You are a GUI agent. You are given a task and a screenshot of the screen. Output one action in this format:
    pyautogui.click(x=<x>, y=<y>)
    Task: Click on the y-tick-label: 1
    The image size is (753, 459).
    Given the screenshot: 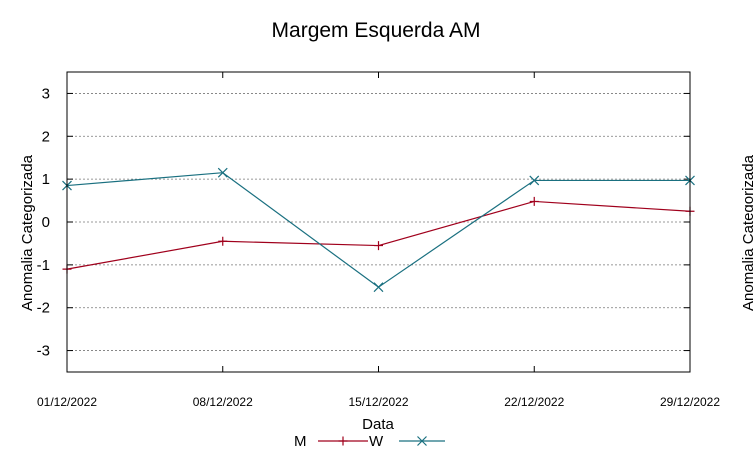 What is the action you would take?
    pyautogui.click(x=46, y=179)
    